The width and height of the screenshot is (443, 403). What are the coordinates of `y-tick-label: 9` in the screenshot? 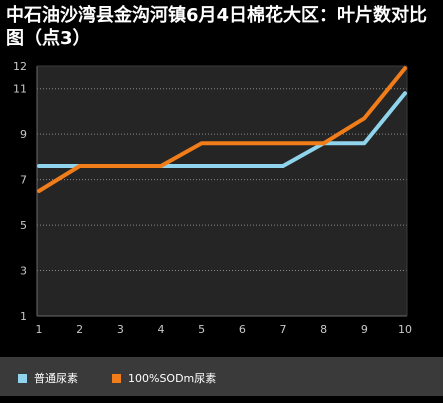 It's located at (23, 134).